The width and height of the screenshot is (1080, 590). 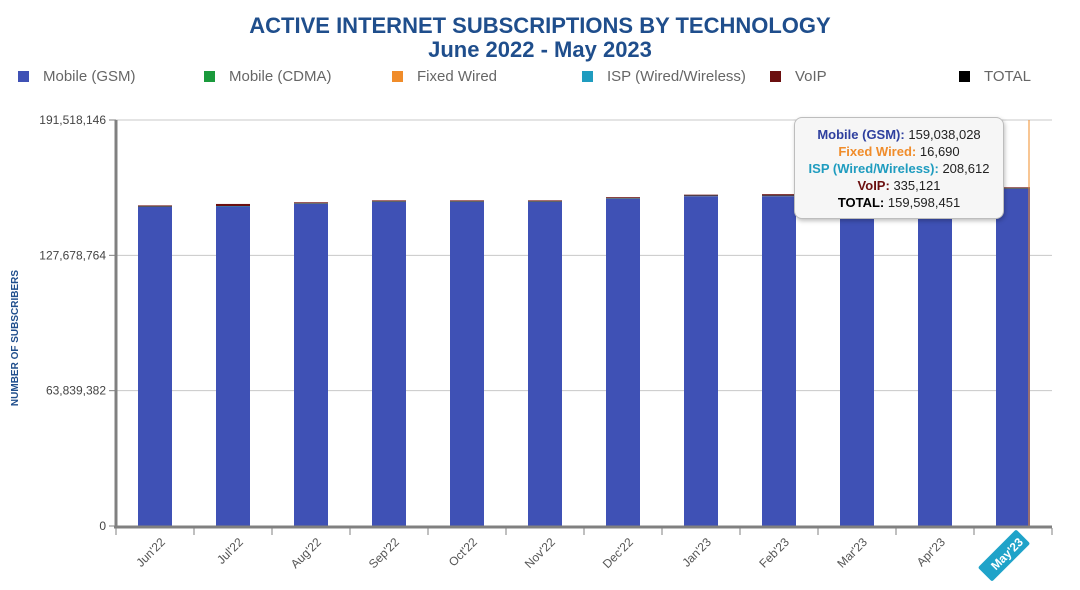 I want to click on y-tick-label: 63,839,382, so click(x=76, y=391).